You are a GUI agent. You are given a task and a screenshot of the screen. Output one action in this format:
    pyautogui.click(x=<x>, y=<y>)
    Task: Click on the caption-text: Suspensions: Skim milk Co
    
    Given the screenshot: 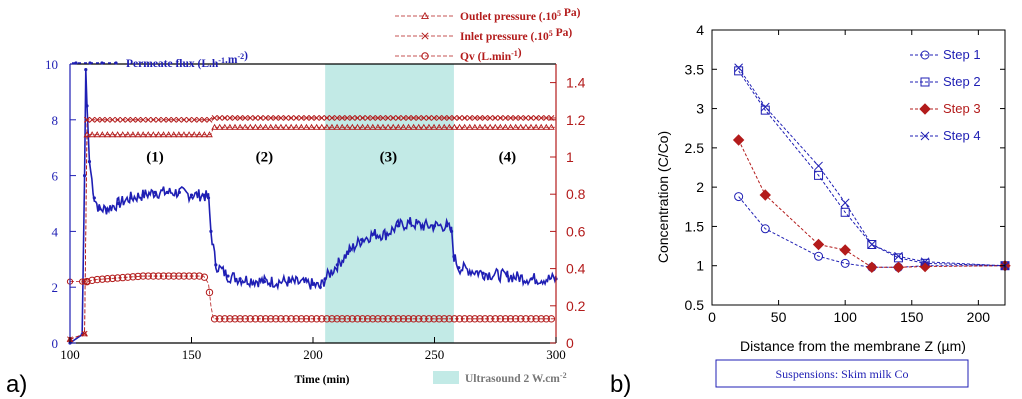 What is the action you would take?
    pyautogui.click(x=841, y=374)
    